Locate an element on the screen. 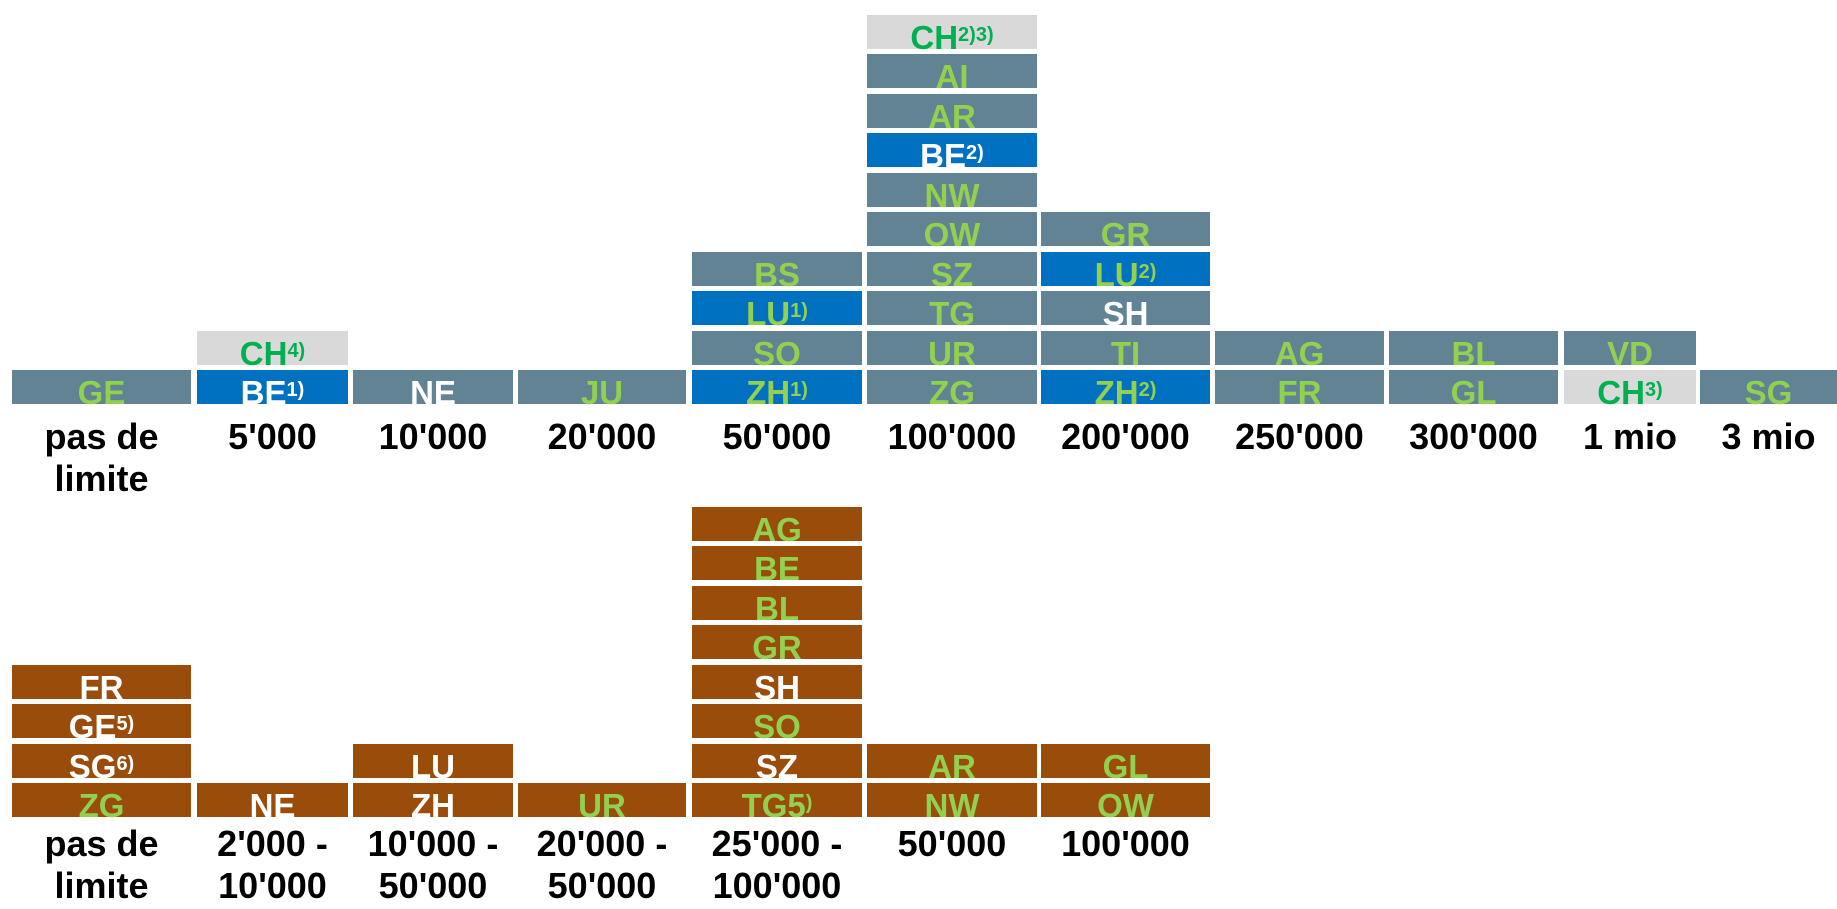  threshold-label: 250'000 is located at coordinates (1299, 437).